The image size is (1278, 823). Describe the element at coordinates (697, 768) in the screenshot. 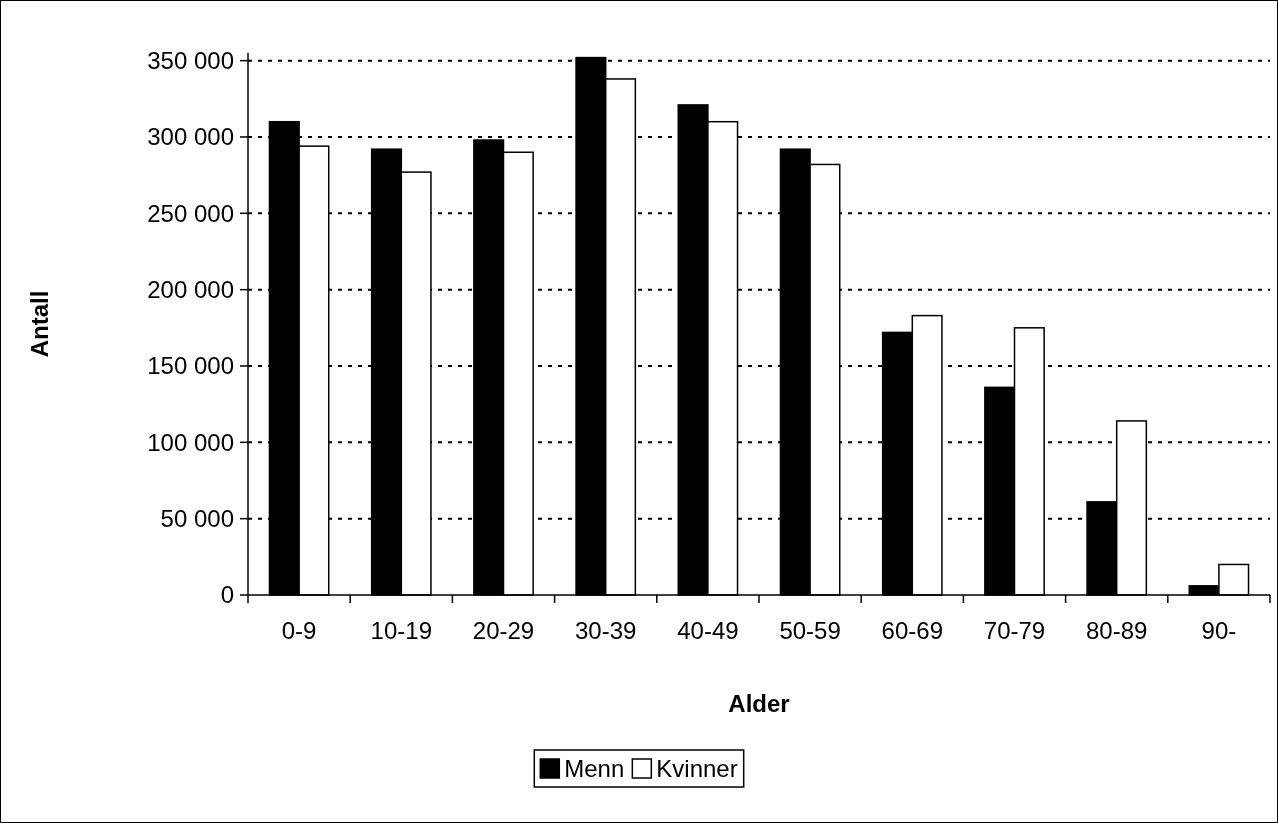

I see `legend-label: Kvinner` at that location.